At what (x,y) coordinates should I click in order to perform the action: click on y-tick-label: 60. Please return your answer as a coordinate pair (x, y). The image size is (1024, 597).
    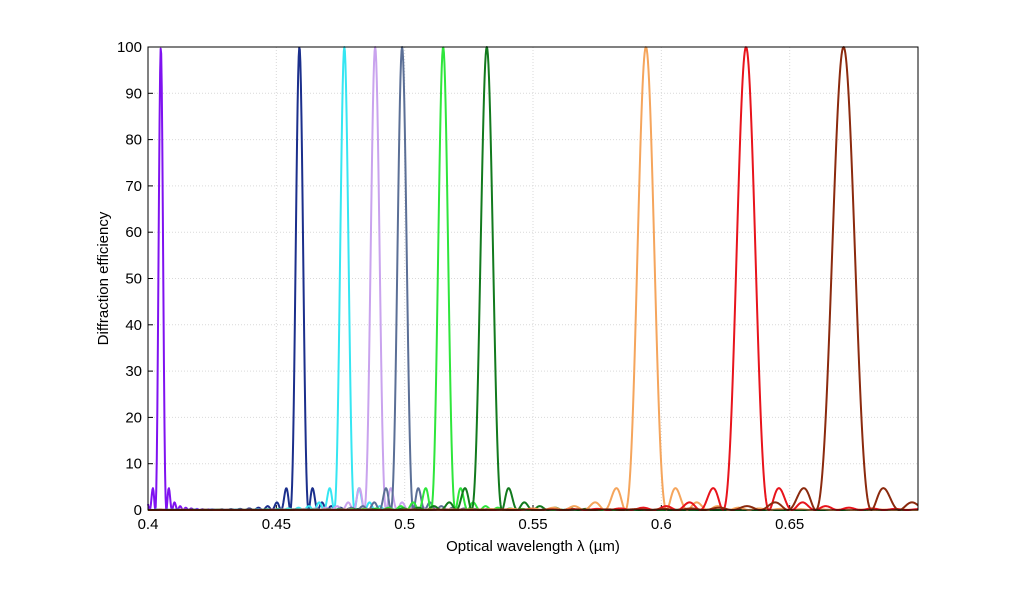
    Looking at the image, I should click on (133, 232).